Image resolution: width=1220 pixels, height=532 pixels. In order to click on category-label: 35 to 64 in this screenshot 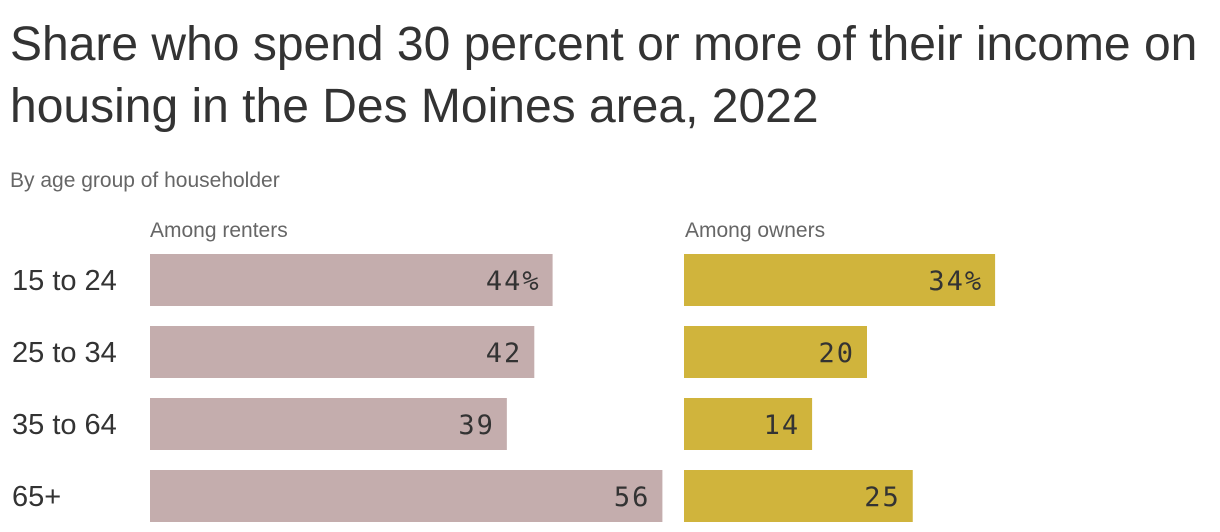, I will do `click(64, 425)`.